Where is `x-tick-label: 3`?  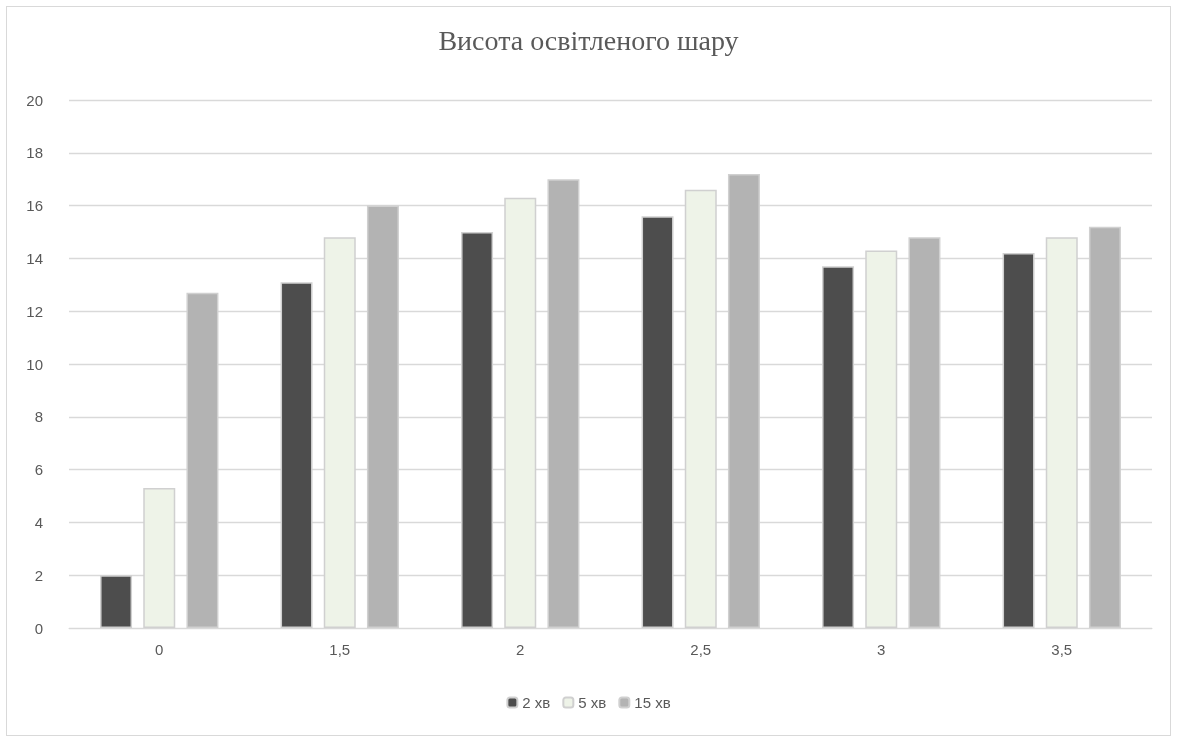 x-tick-label: 3 is located at coordinates (881, 649).